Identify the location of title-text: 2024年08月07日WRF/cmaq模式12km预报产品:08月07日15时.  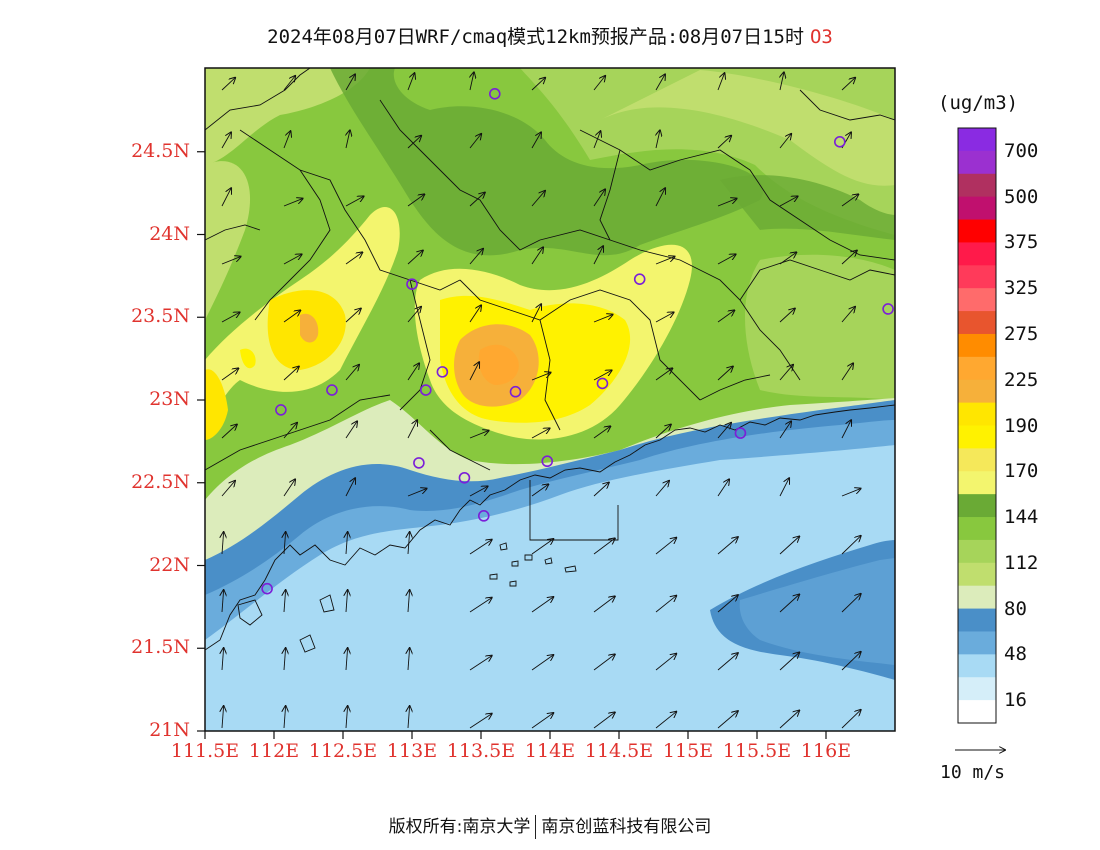
(535, 37).